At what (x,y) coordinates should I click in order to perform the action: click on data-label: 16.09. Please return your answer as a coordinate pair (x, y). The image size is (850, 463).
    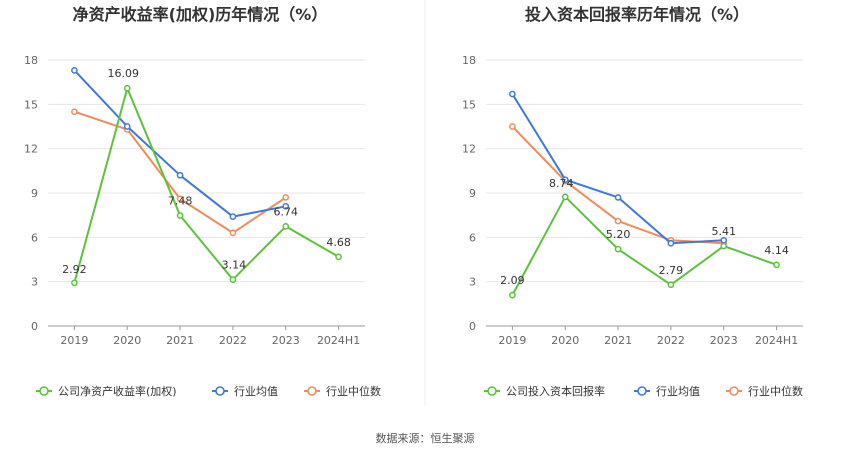
    Looking at the image, I should click on (124, 73).